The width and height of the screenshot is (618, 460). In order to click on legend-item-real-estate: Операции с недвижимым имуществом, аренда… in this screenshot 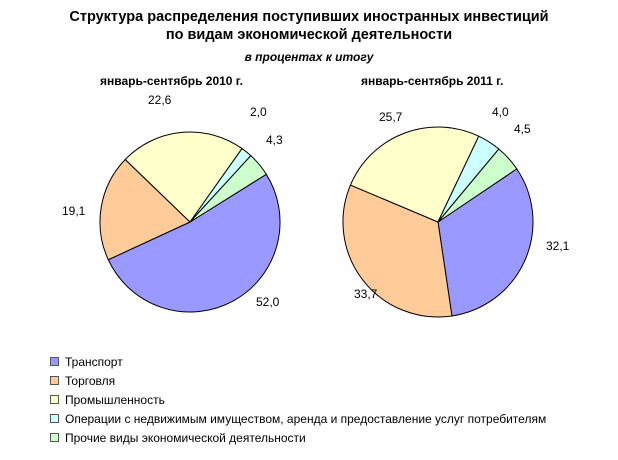, I will do `click(298, 418)`.